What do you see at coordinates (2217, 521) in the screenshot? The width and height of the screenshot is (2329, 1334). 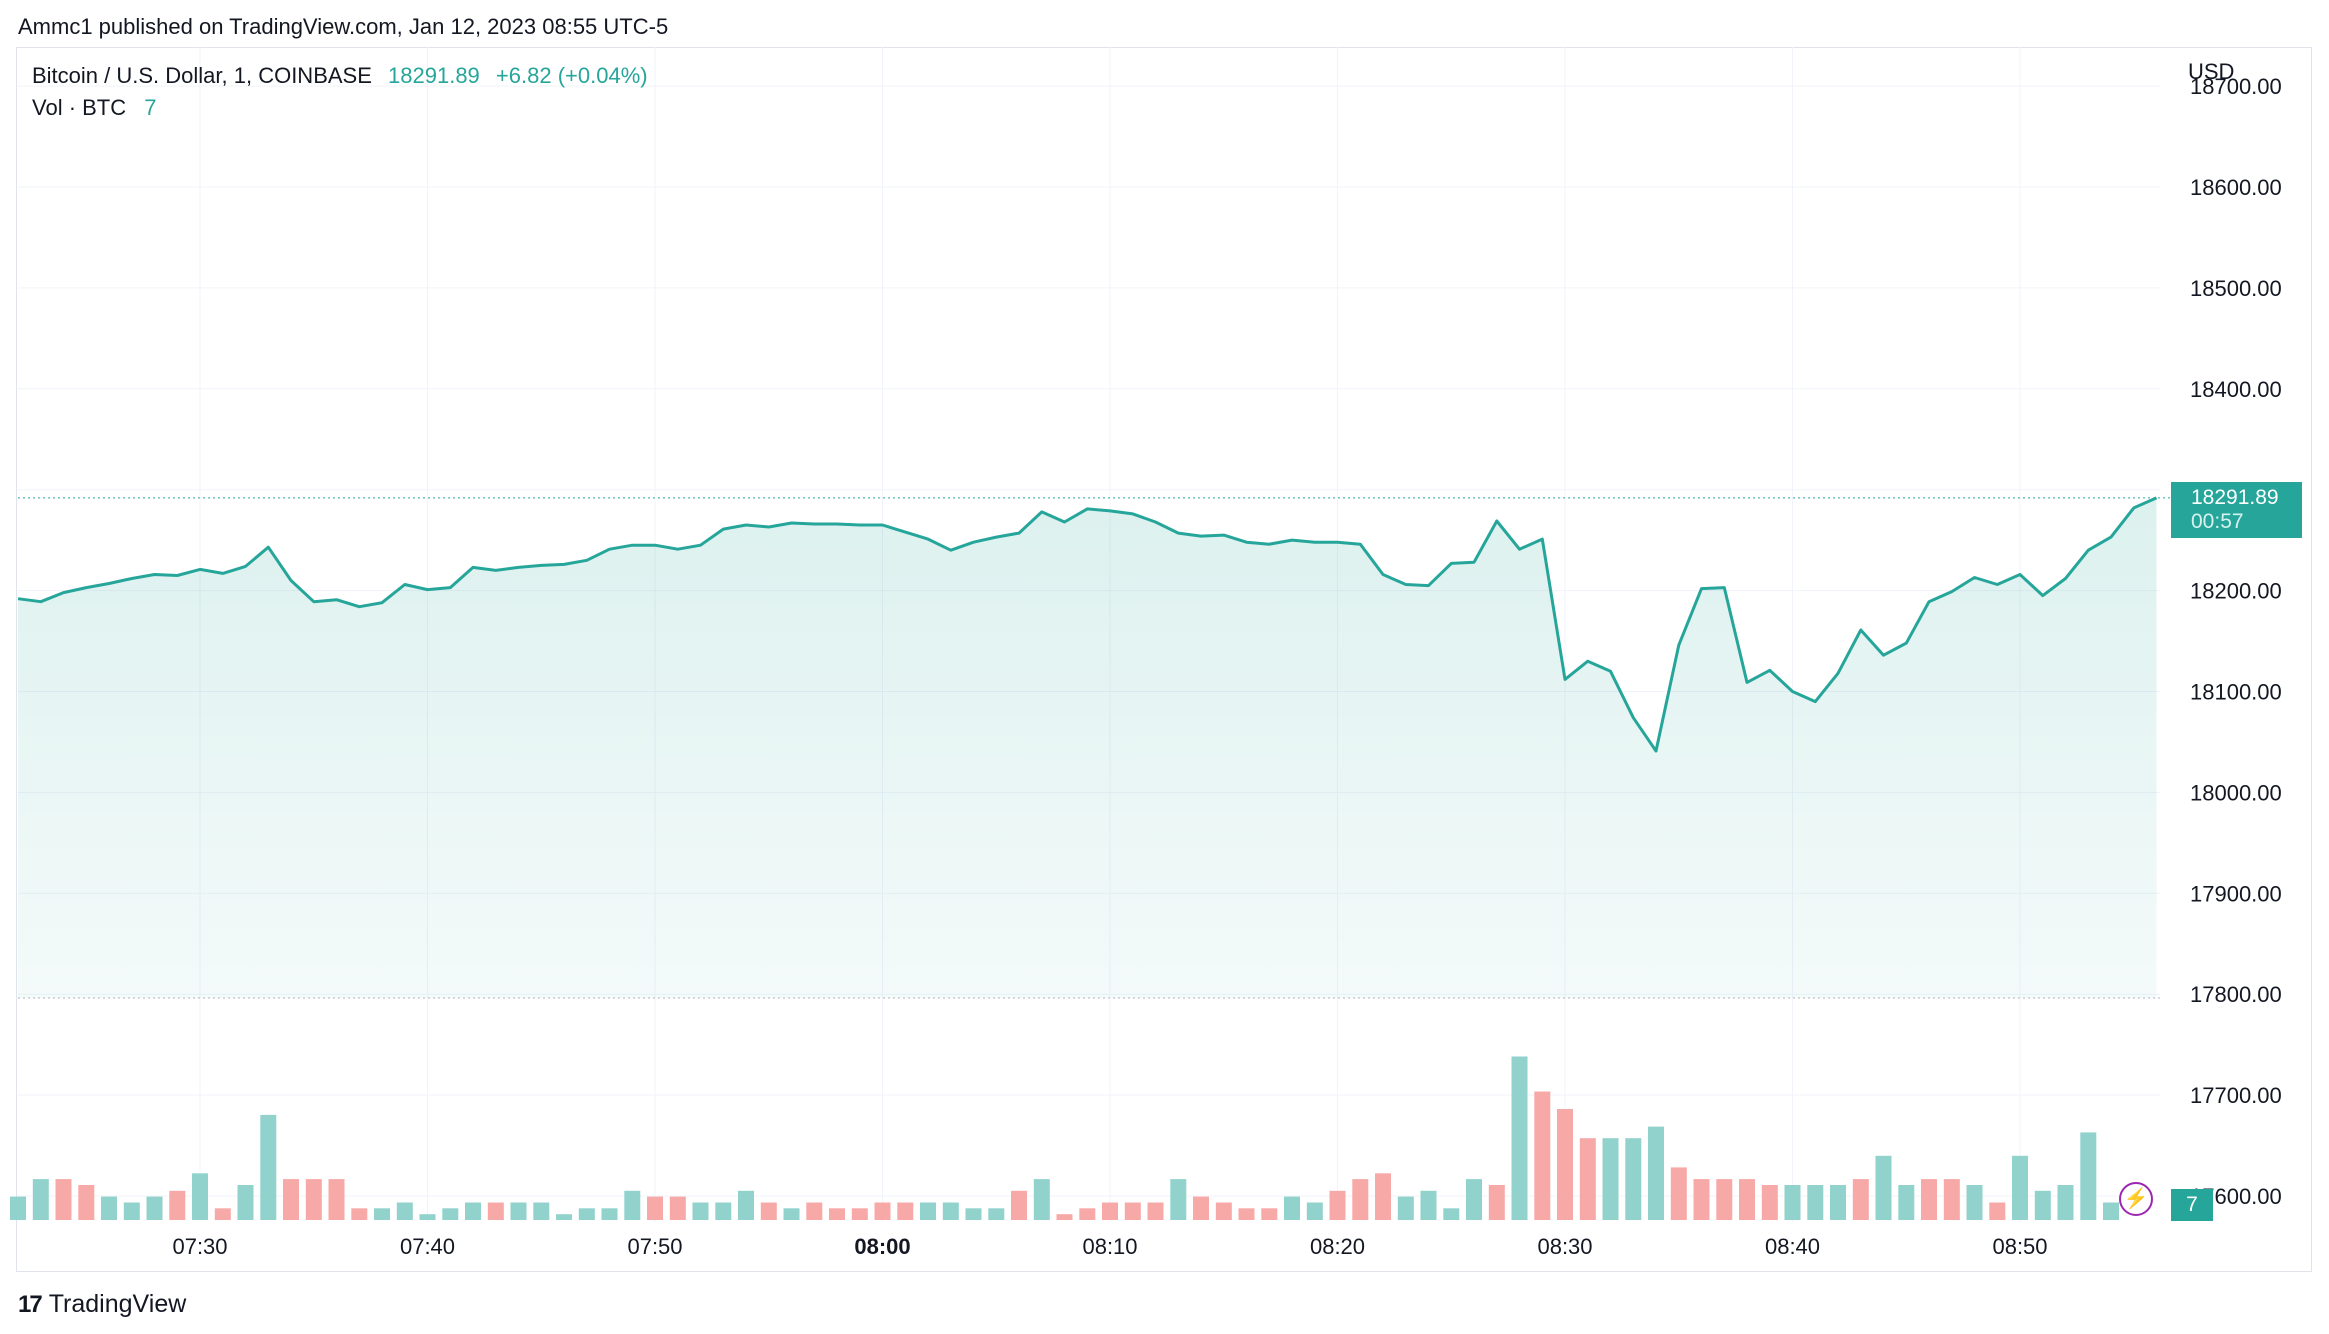 I see `bar-countdown: 00:57` at bounding box center [2217, 521].